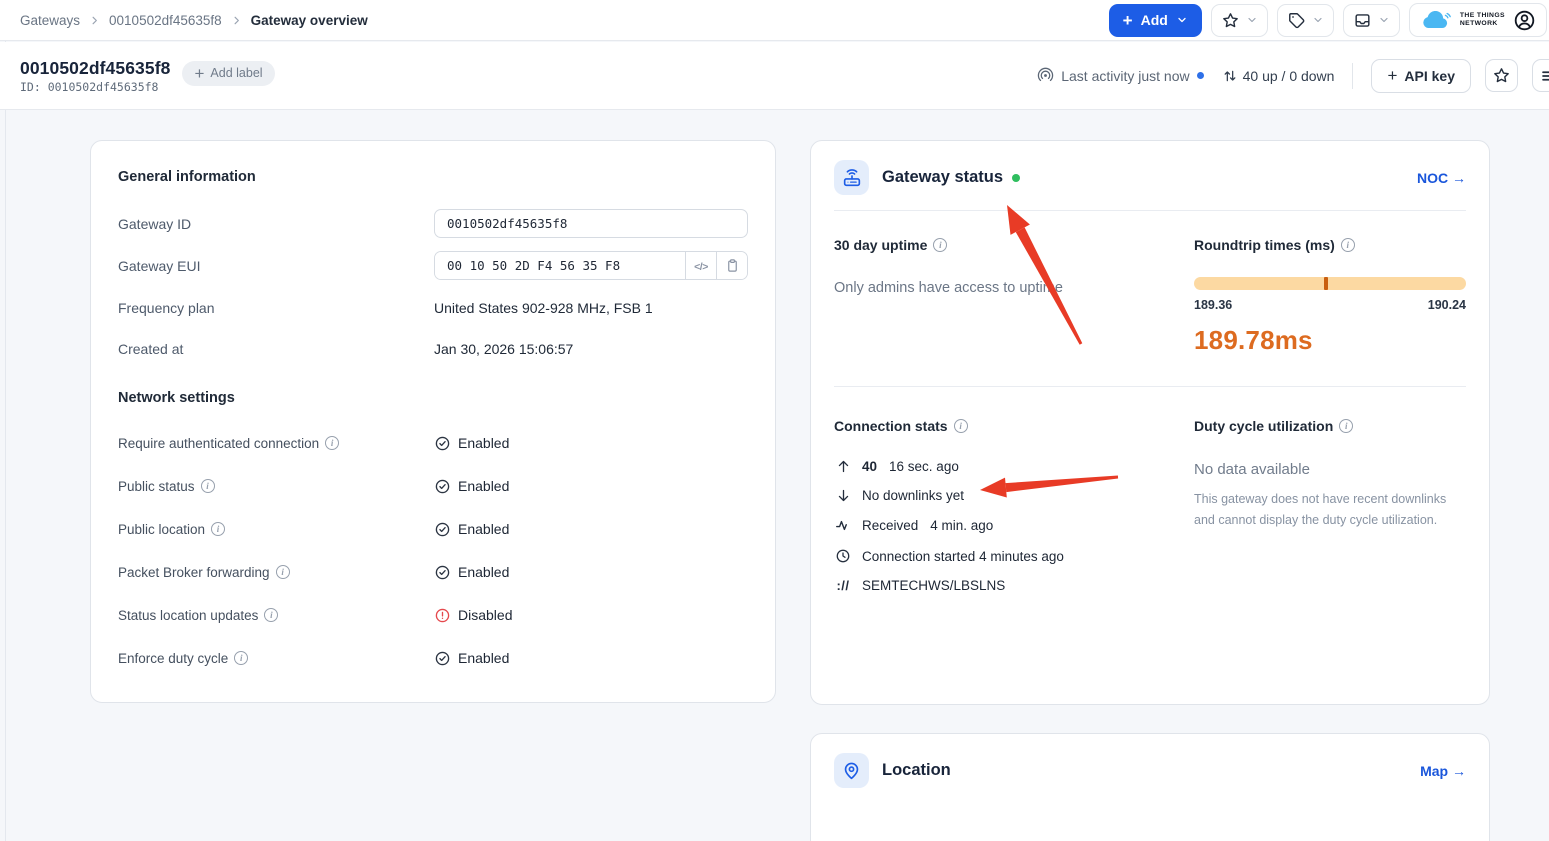  Describe the element at coordinates (1150, 787) in the screenshot. I see `location-card: Location Map →` at that location.